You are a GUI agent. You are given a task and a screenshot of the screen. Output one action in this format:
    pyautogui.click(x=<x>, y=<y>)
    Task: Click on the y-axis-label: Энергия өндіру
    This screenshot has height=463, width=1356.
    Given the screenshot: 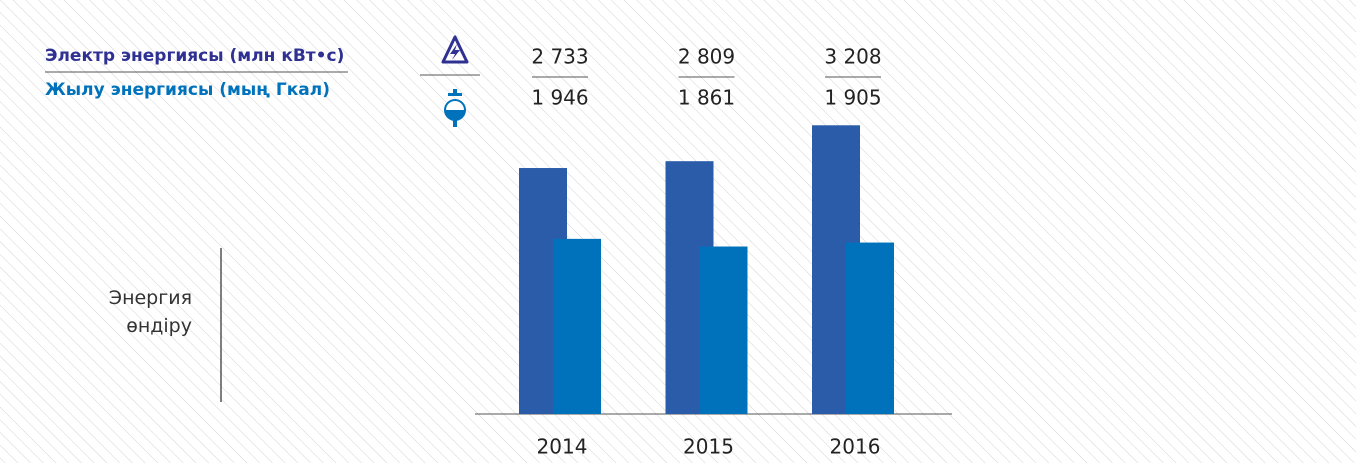 What is the action you would take?
    pyautogui.click(x=150, y=312)
    